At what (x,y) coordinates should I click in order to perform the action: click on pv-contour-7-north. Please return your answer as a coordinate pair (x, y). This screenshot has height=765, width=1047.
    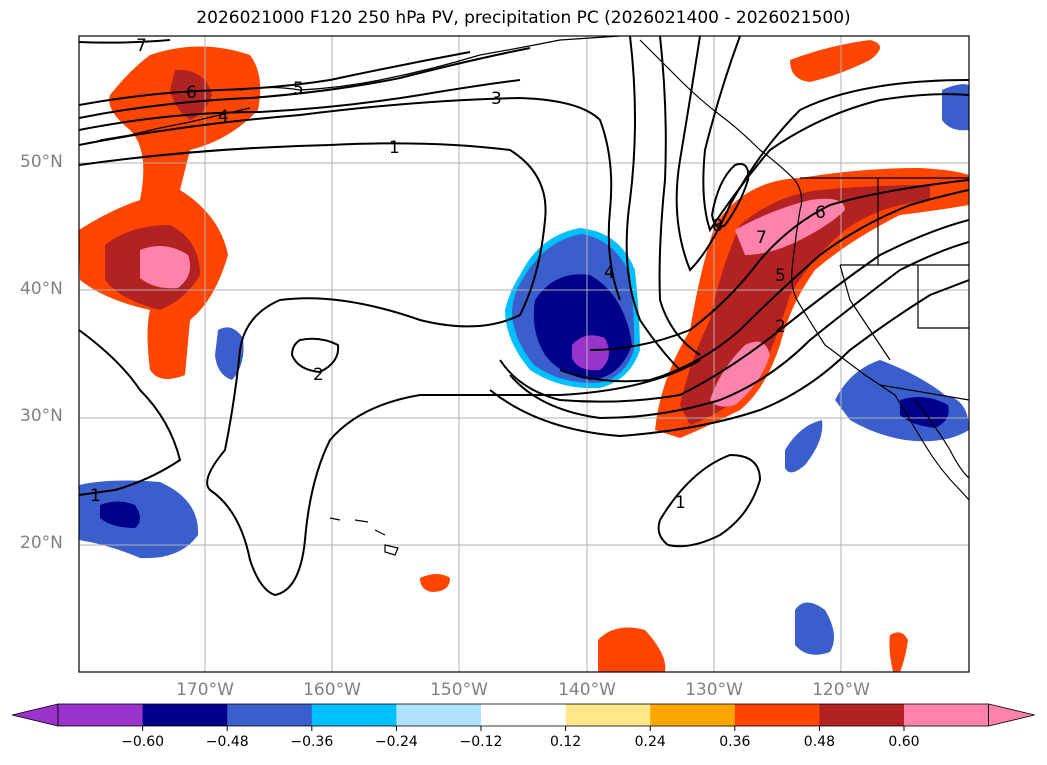
    Looking at the image, I should click on (125, 41).